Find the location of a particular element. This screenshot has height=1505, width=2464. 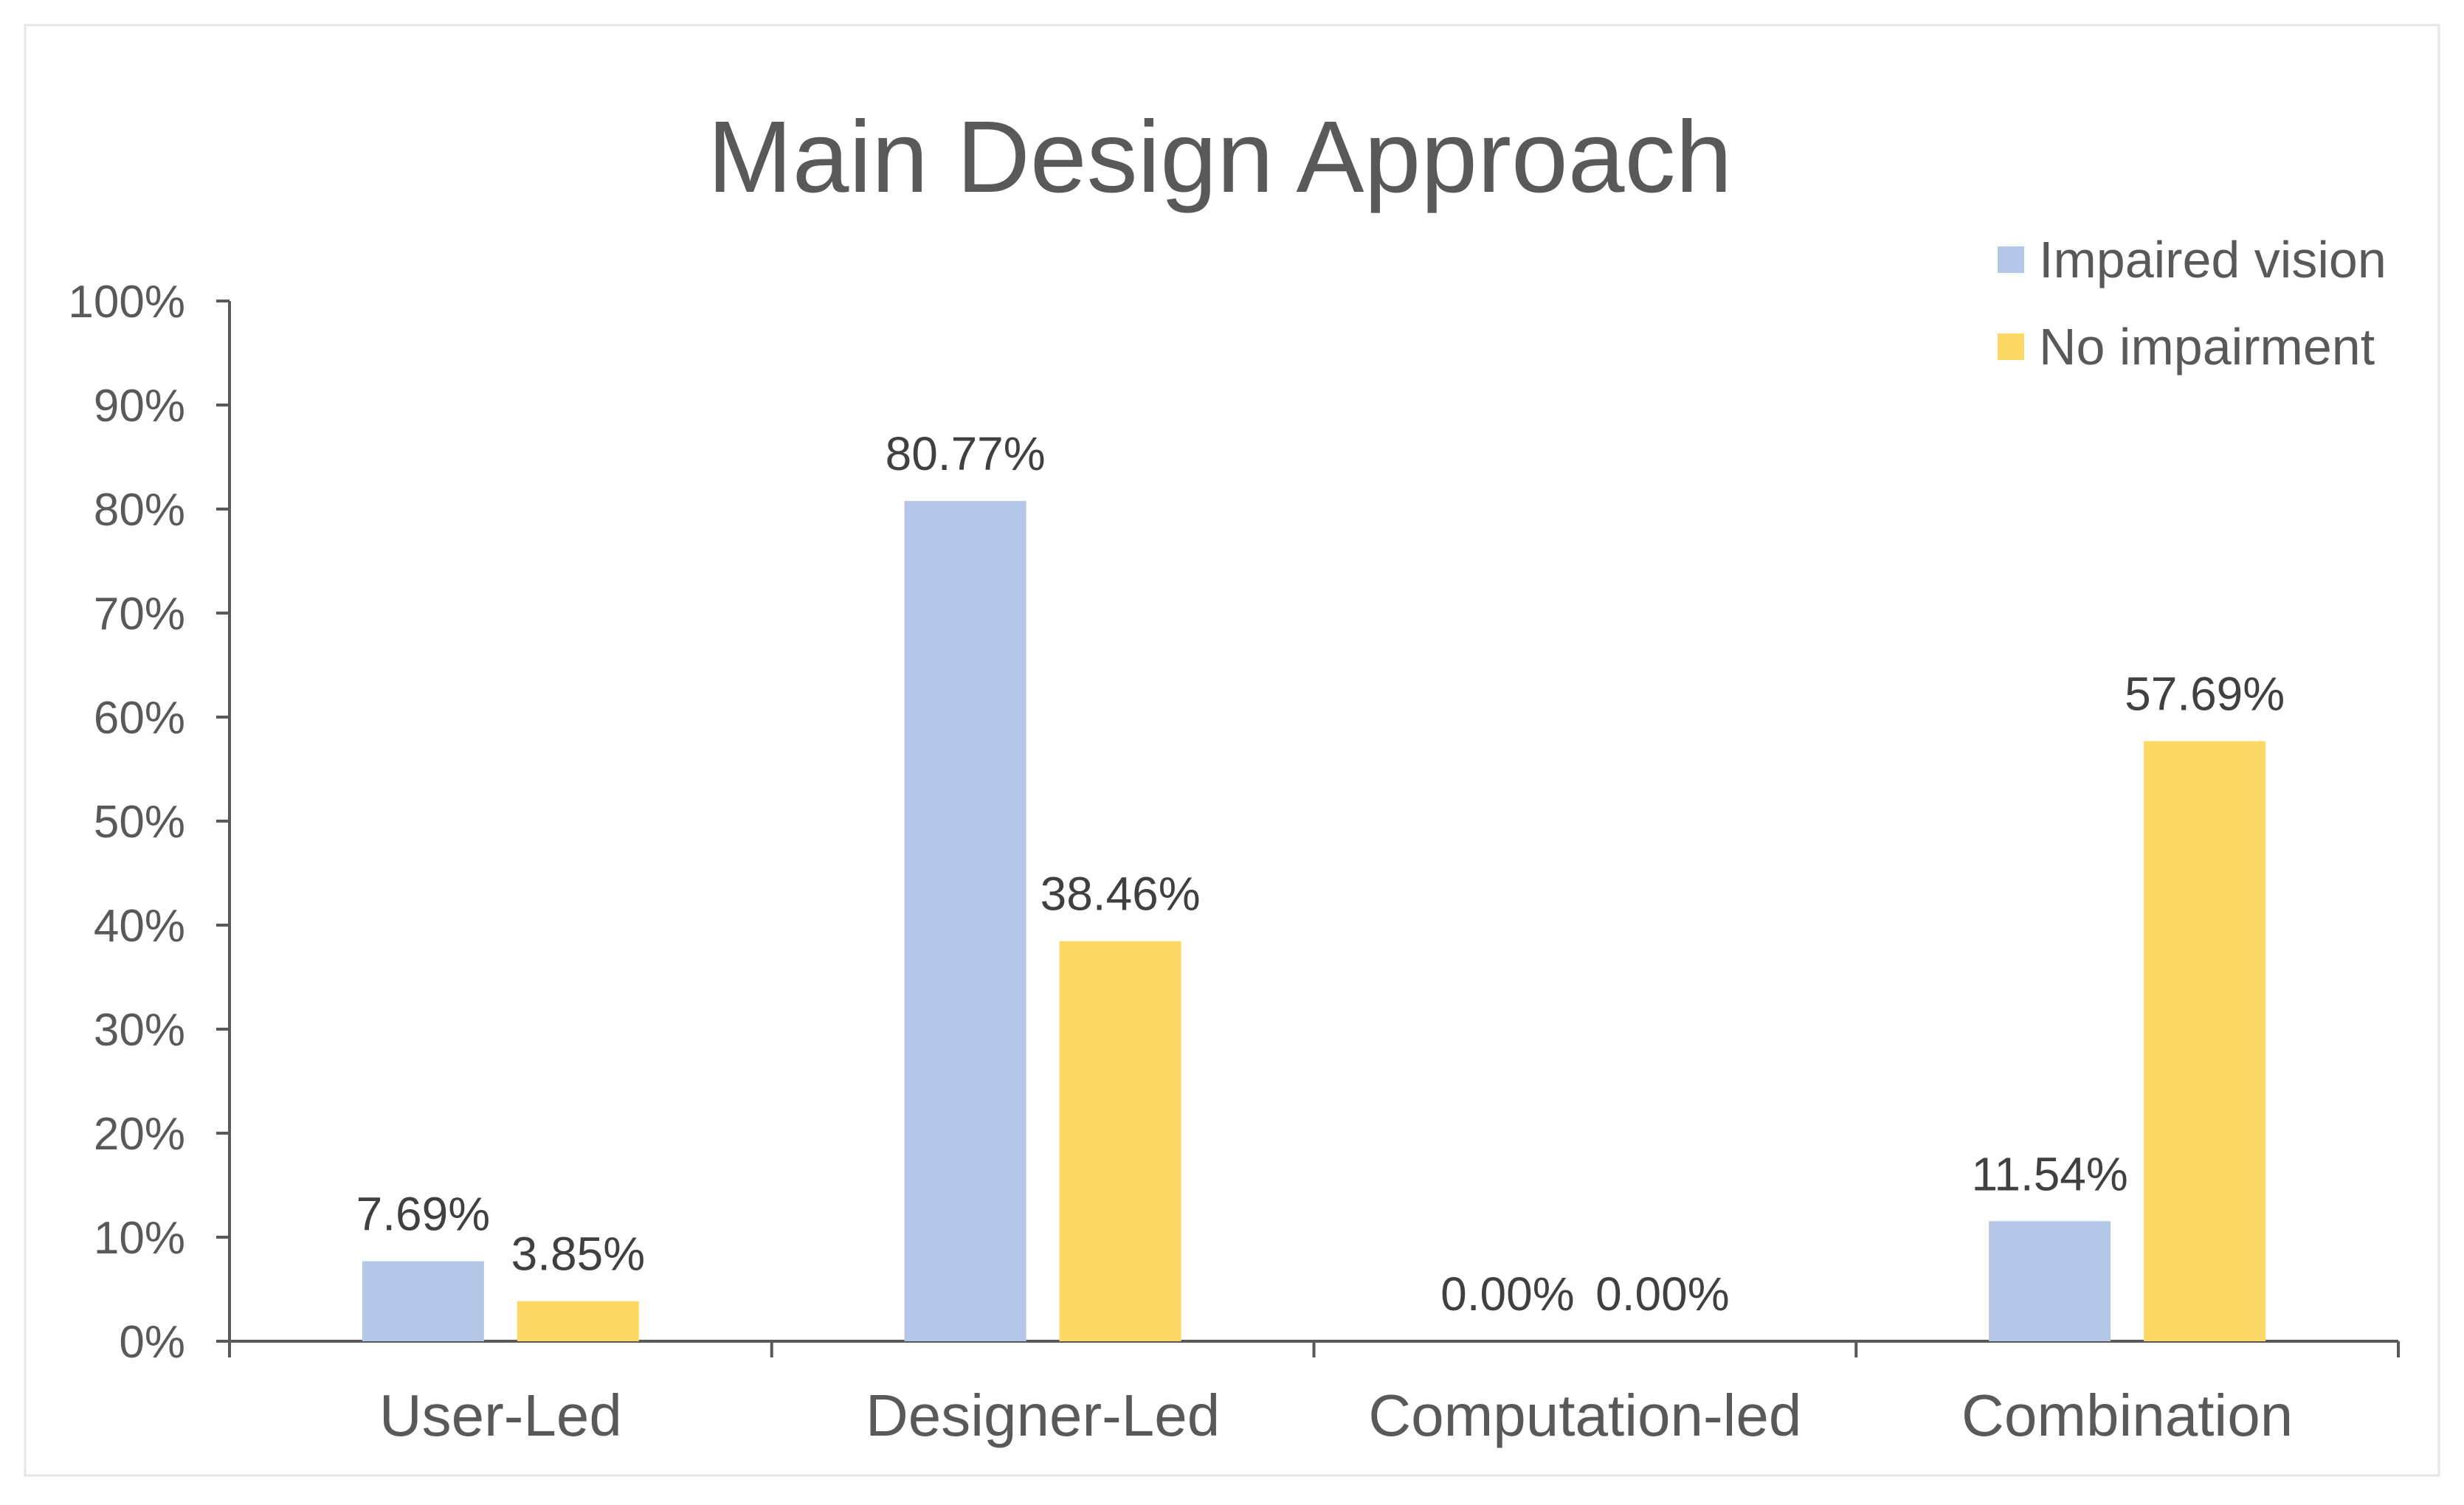

x-tick-label: User-Led is located at coordinates (500, 1416).